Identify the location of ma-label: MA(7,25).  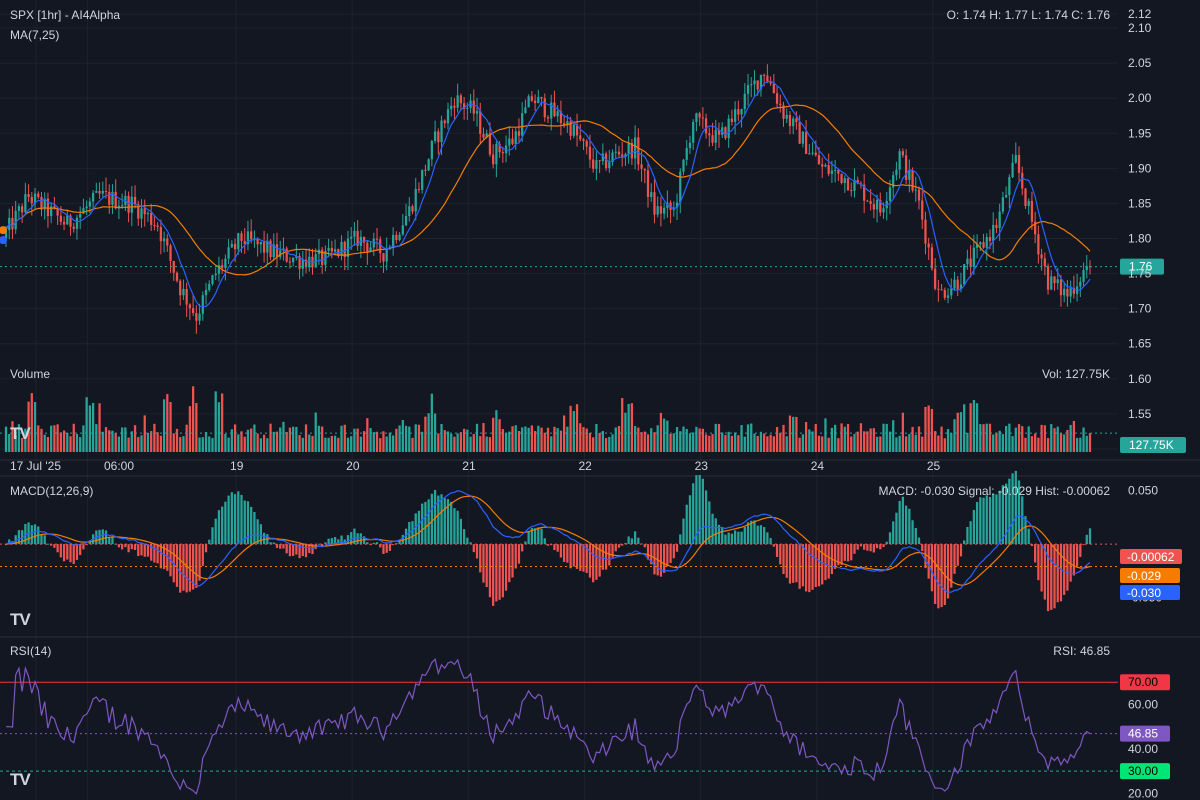
(35, 35).